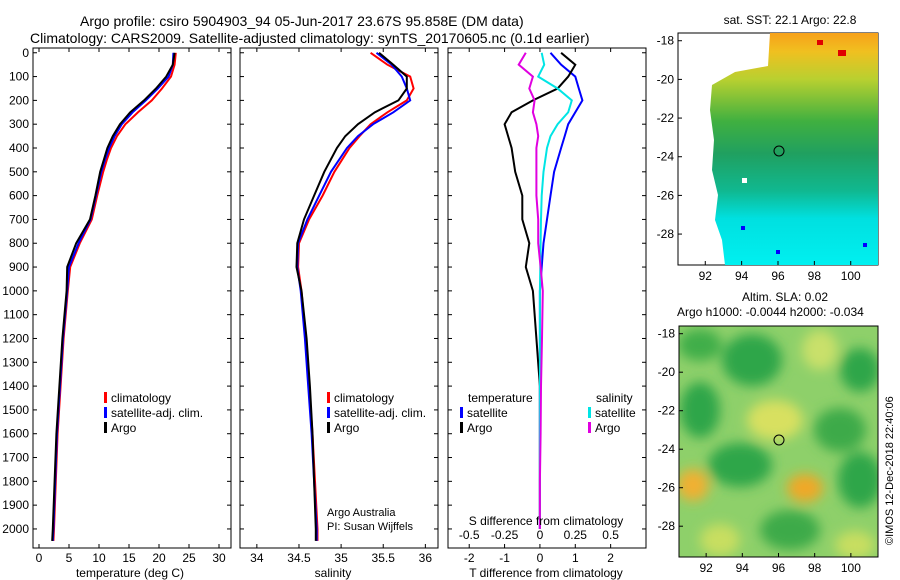 Image resolution: width=900 pixels, height=580 pixels. I want to click on x-tick-label: 25, so click(189, 558).